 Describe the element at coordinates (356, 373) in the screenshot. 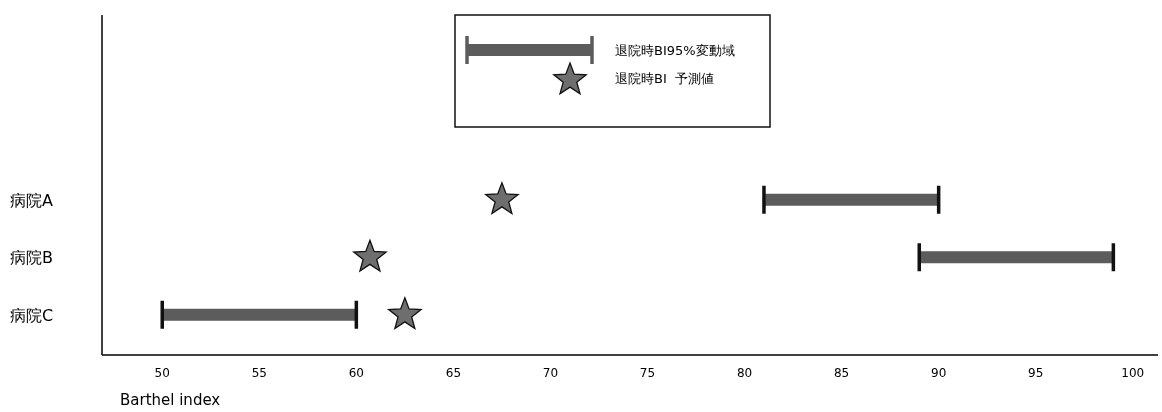

I see `x-tick-label: 60` at that location.